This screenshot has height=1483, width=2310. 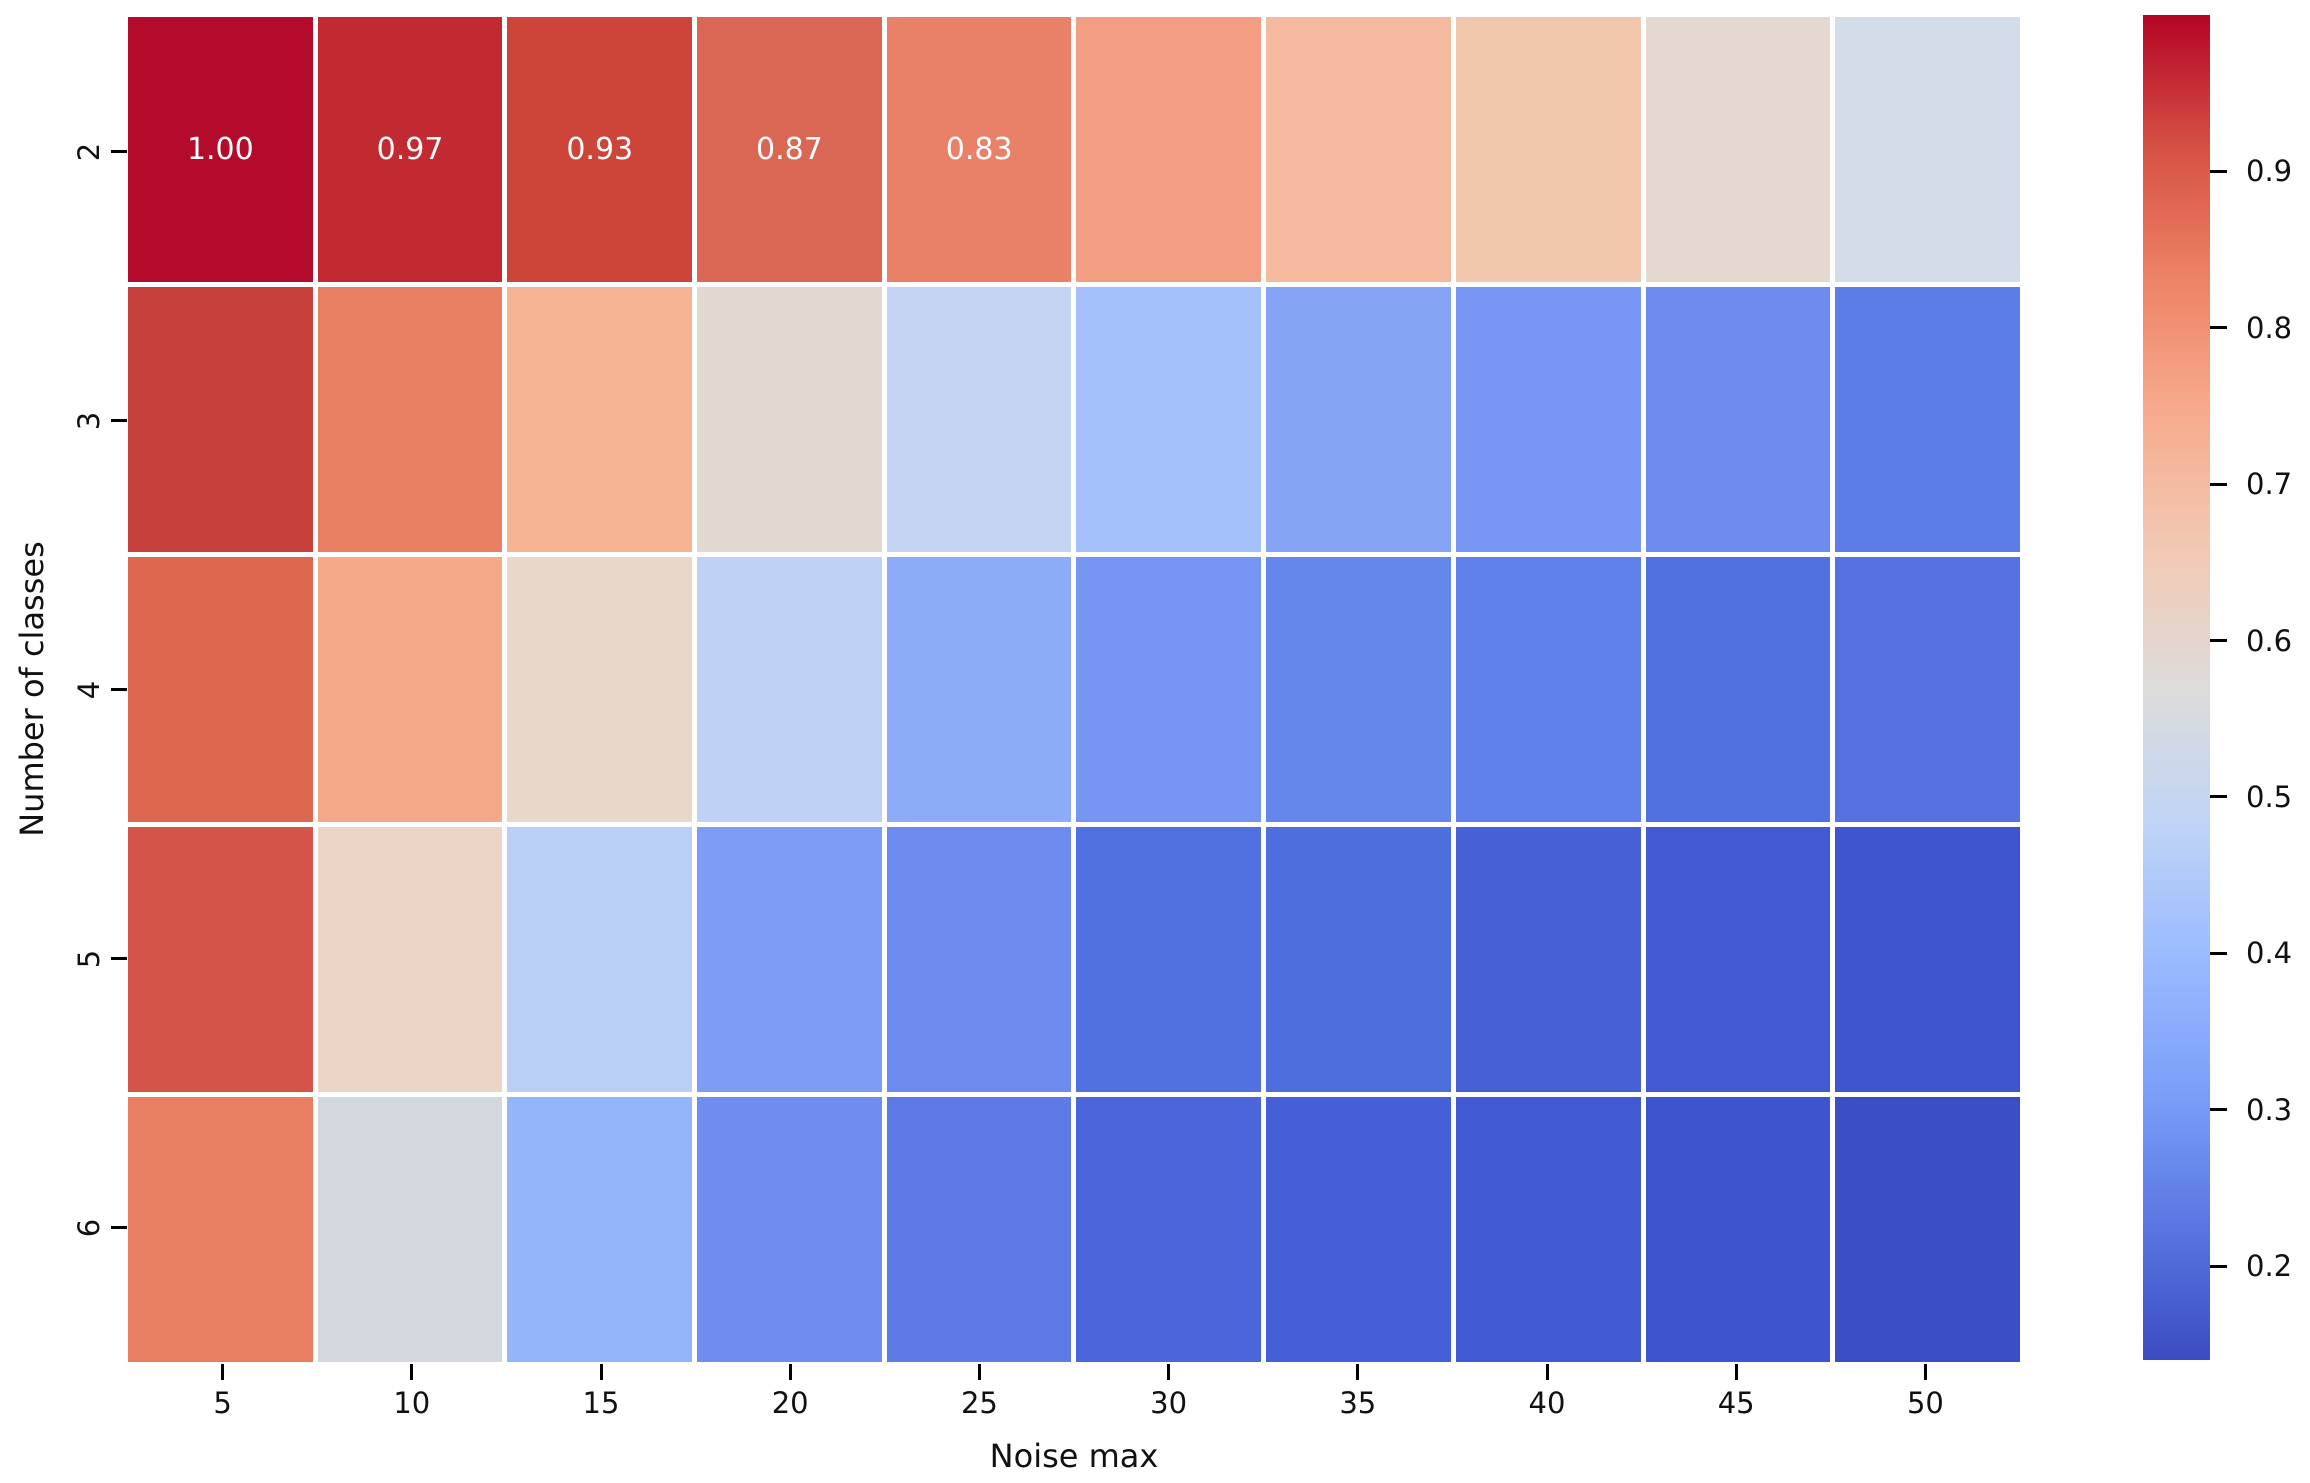 I want to click on x-tick-label: 20, so click(x=790, y=1403).